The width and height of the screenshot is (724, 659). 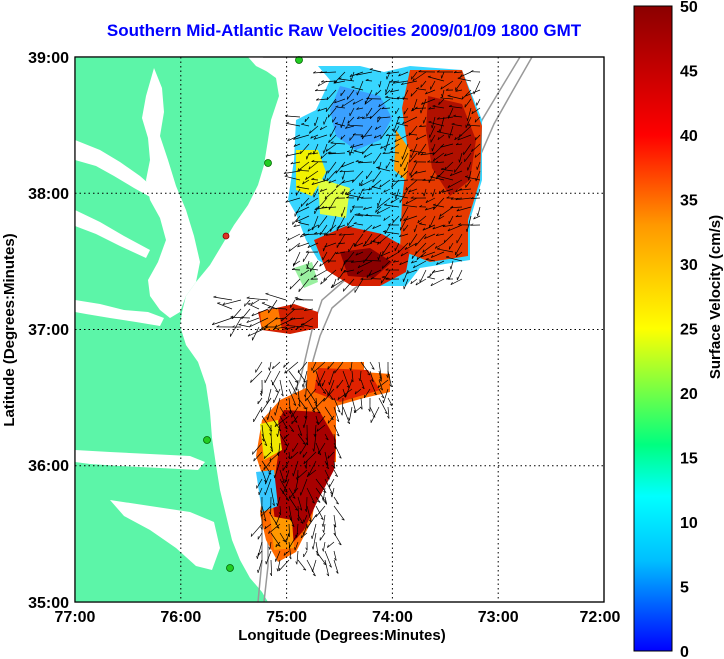 I want to click on albemarle-sound, so click(x=140, y=460).